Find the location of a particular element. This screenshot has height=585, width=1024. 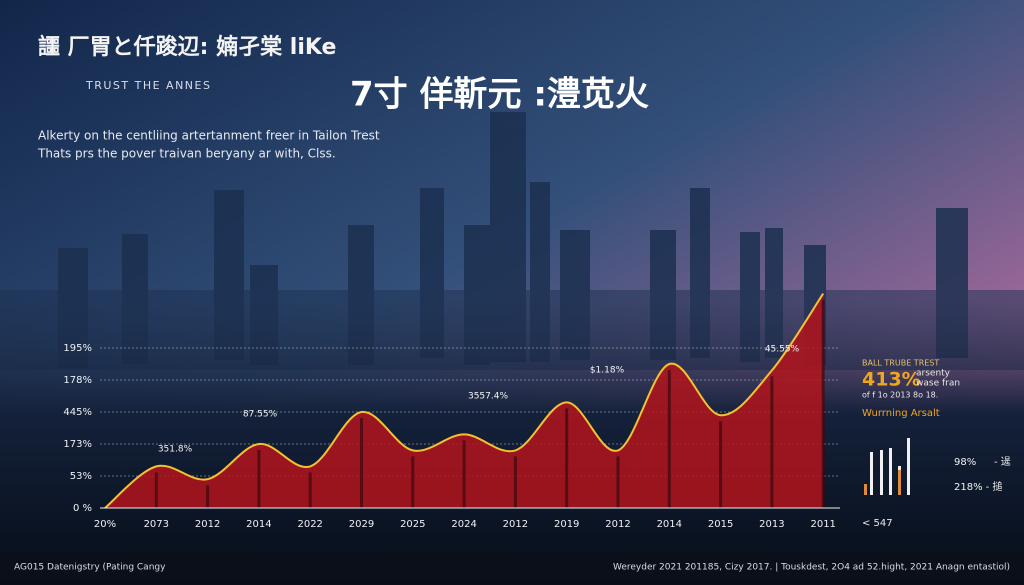

panel-value: 413% is located at coordinates (891, 380).